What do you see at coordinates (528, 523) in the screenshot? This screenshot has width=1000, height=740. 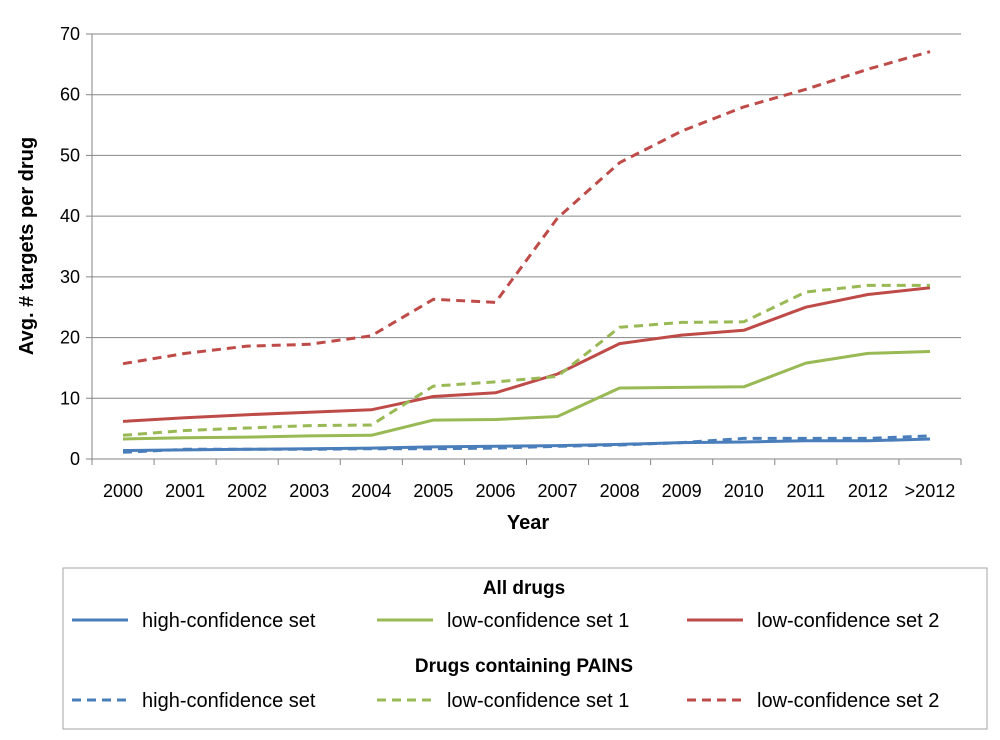 I see `x-axis-title: Year` at bounding box center [528, 523].